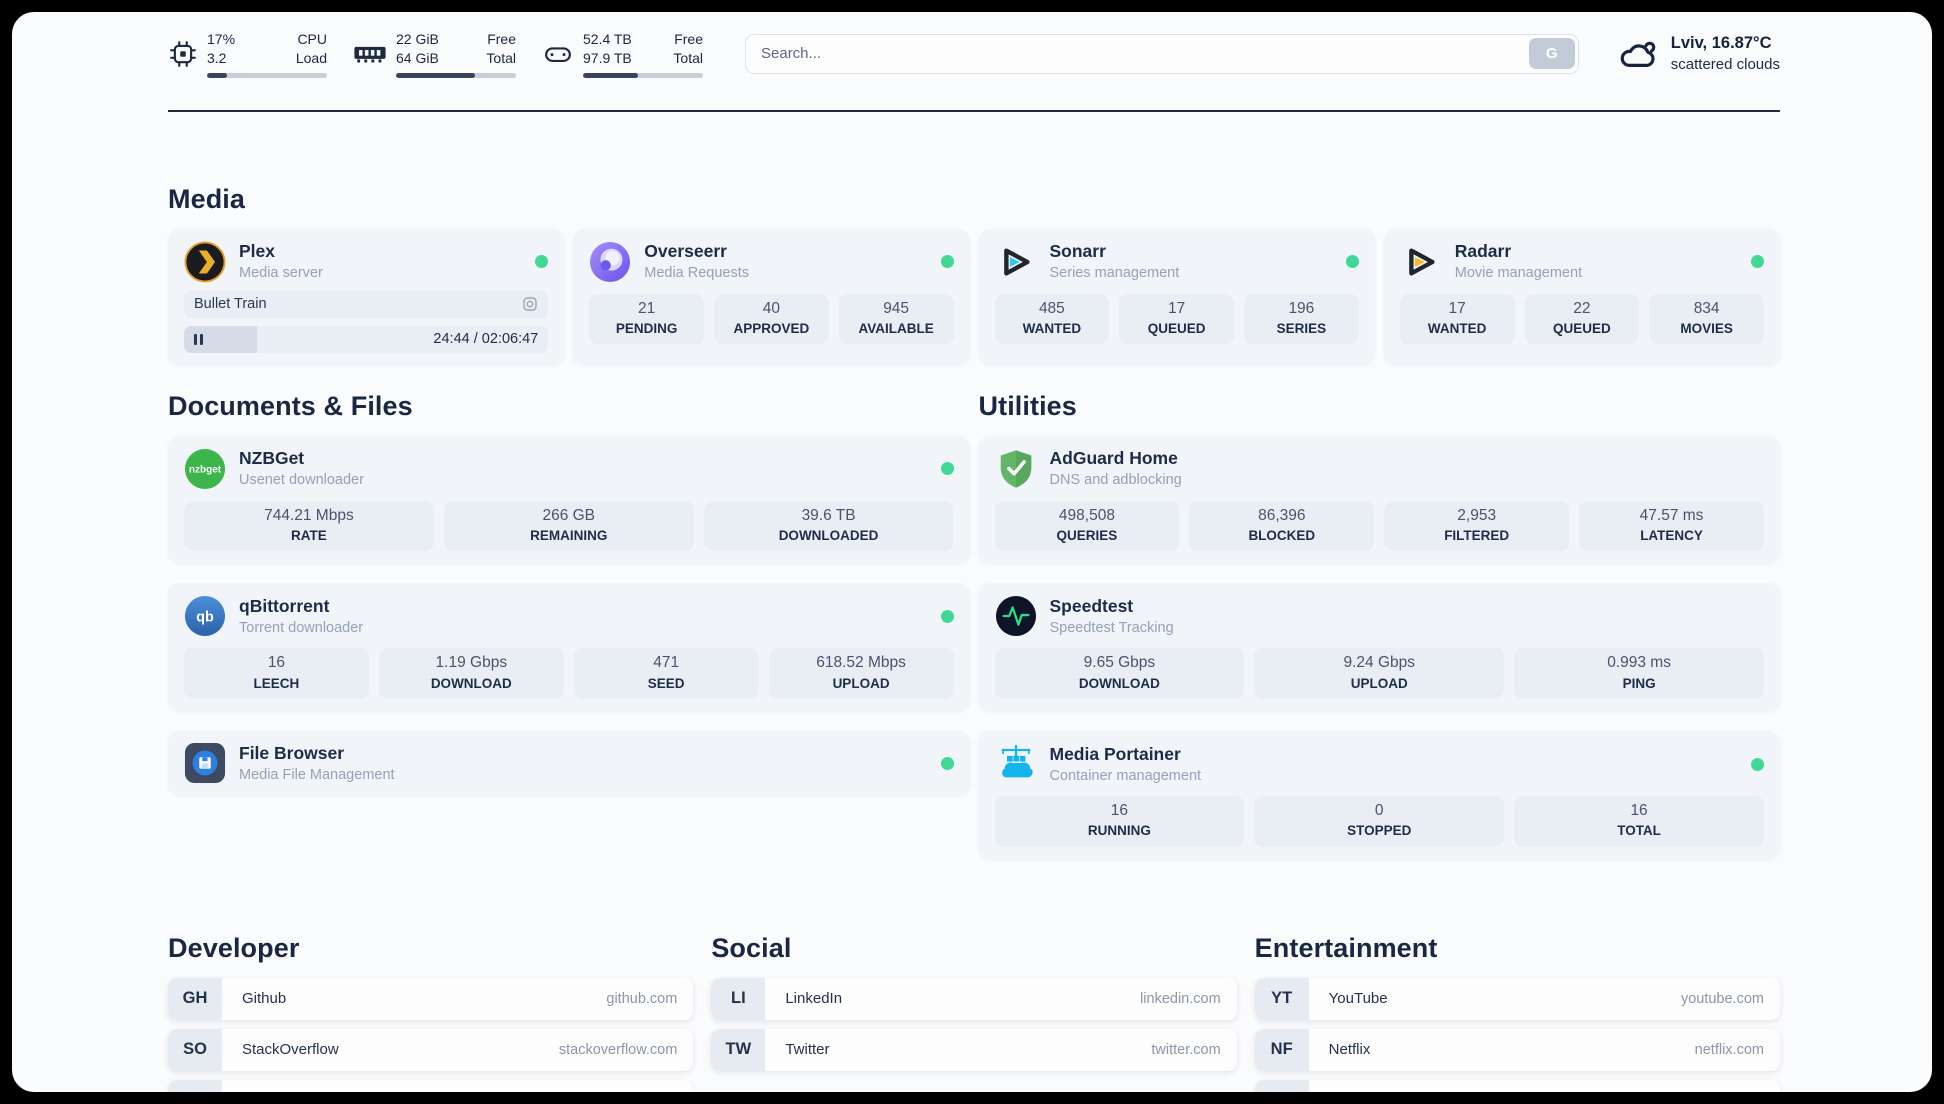  Describe the element at coordinates (828, 526) in the screenshot. I see `stat-box: 39.6 TB DOWNLOADED` at that location.